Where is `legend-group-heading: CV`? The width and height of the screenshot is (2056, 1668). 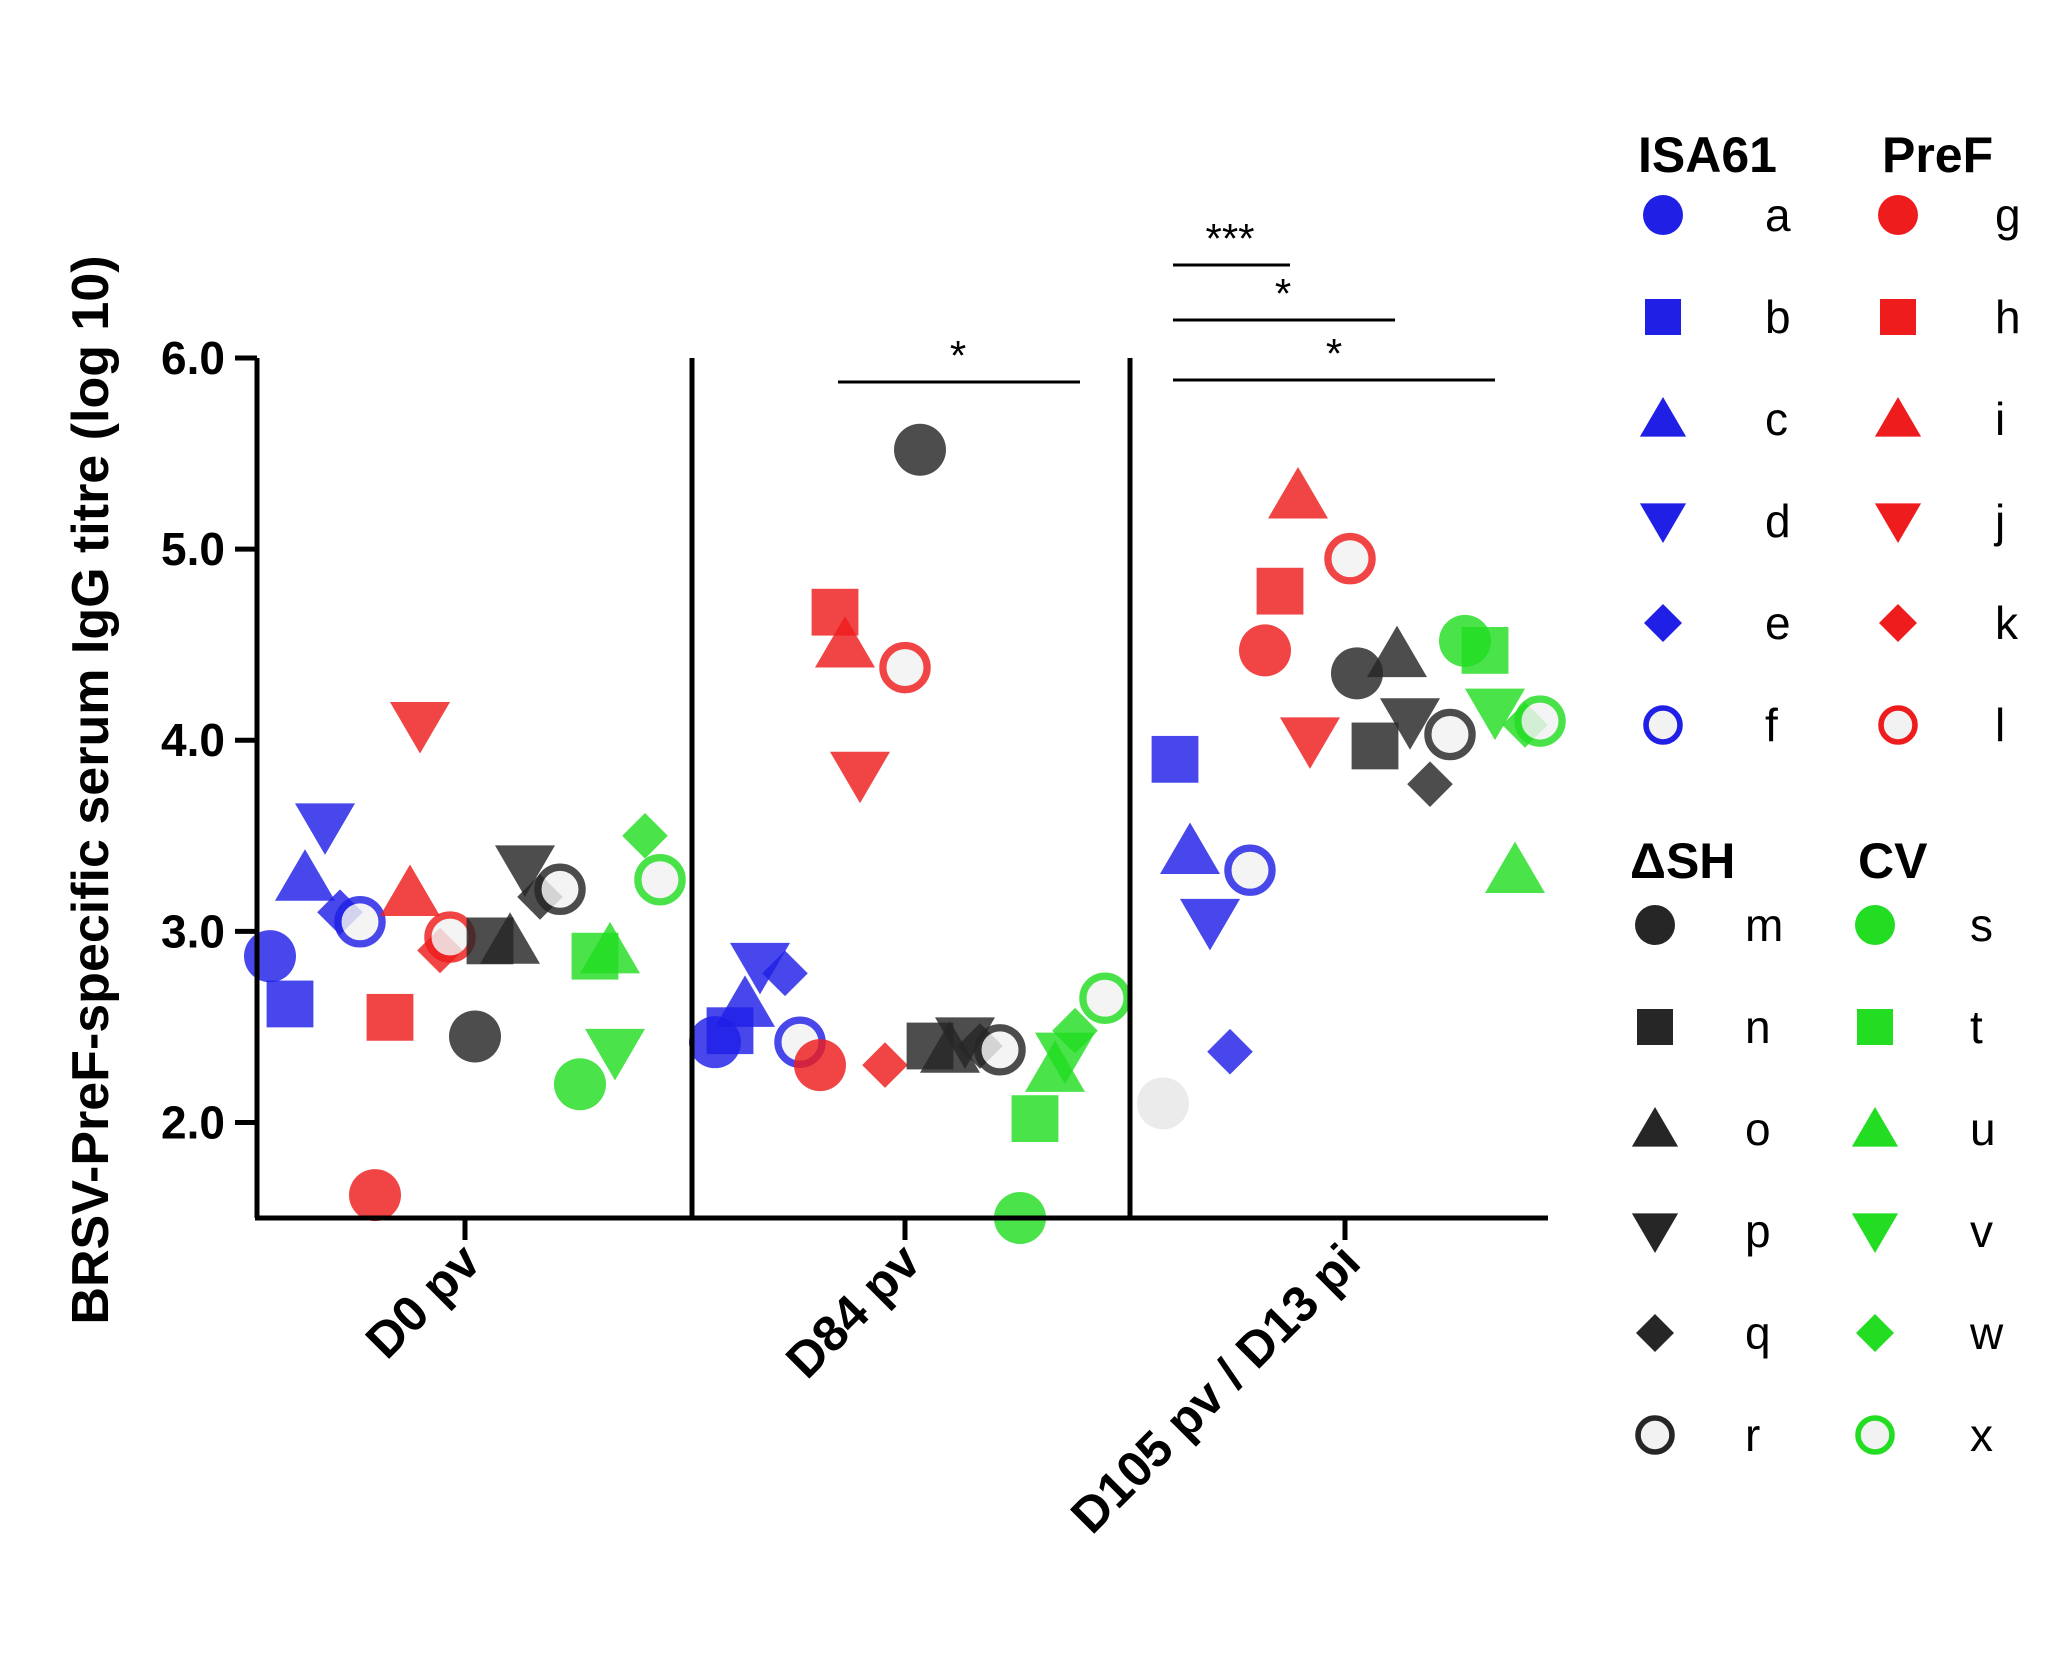
legend-group-heading: CV is located at coordinates (1893, 861).